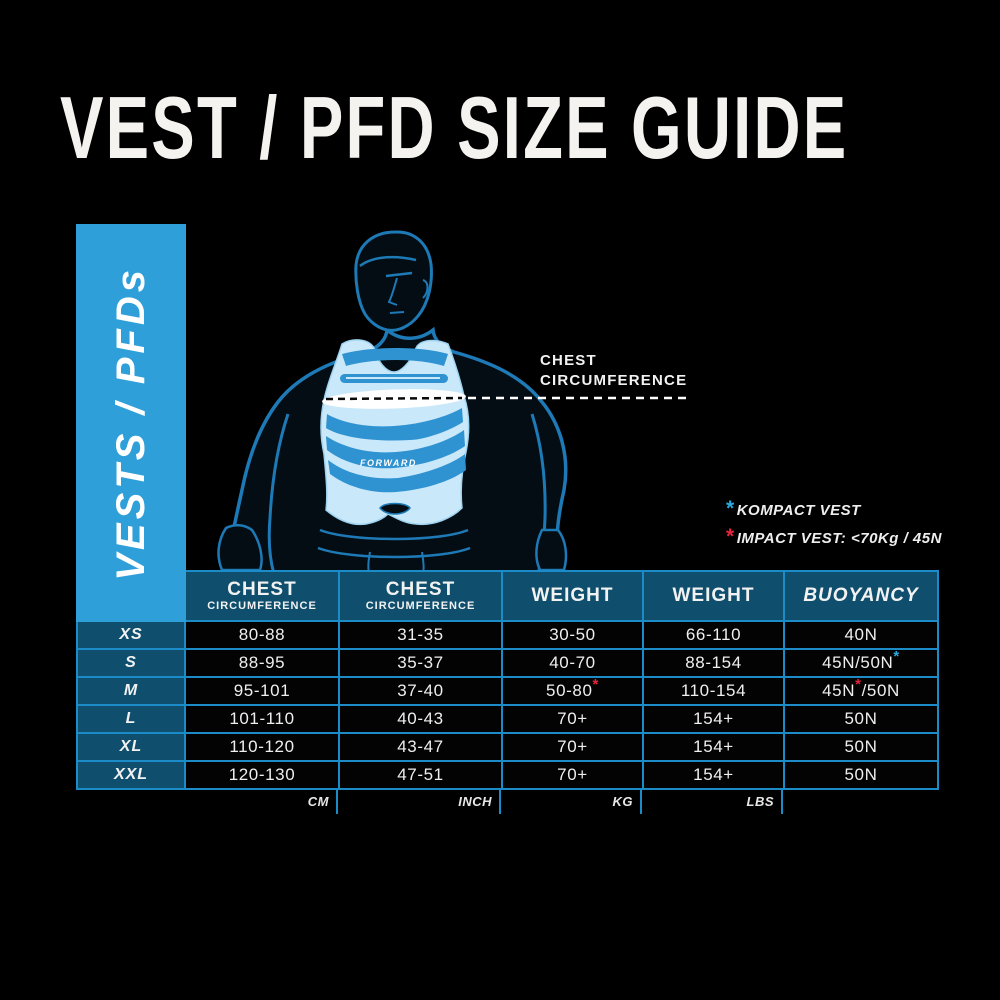 The image size is (1000, 1000). Describe the element at coordinates (388, 261) in the screenshot. I see `hairline` at that location.